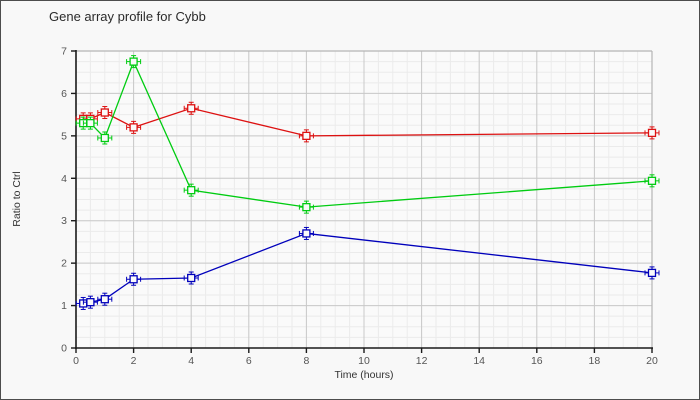 Image resolution: width=700 pixels, height=400 pixels. Describe the element at coordinates (64, 94) in the screenshot. I see `y-tick-label: 6` at that location.